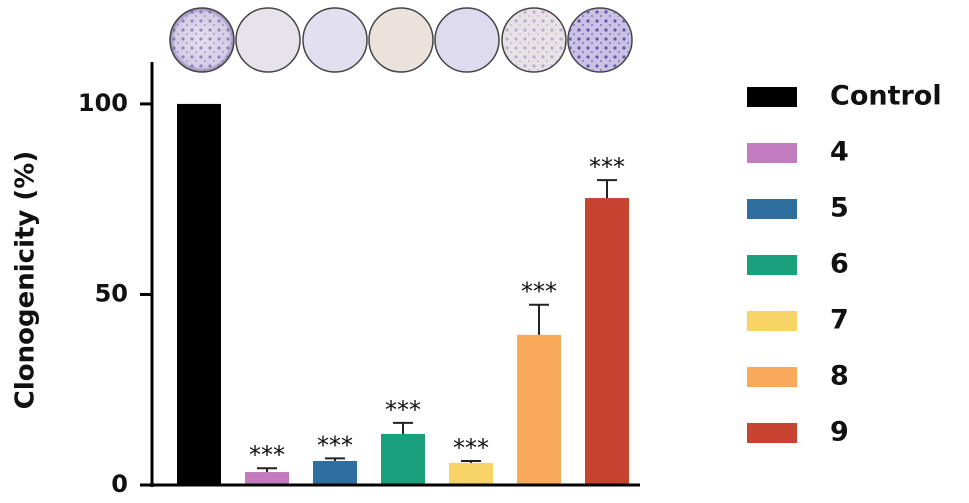 The height and width of the screenshot is (503, 969). I want to click on legend-label: 5, so click(839, 208).